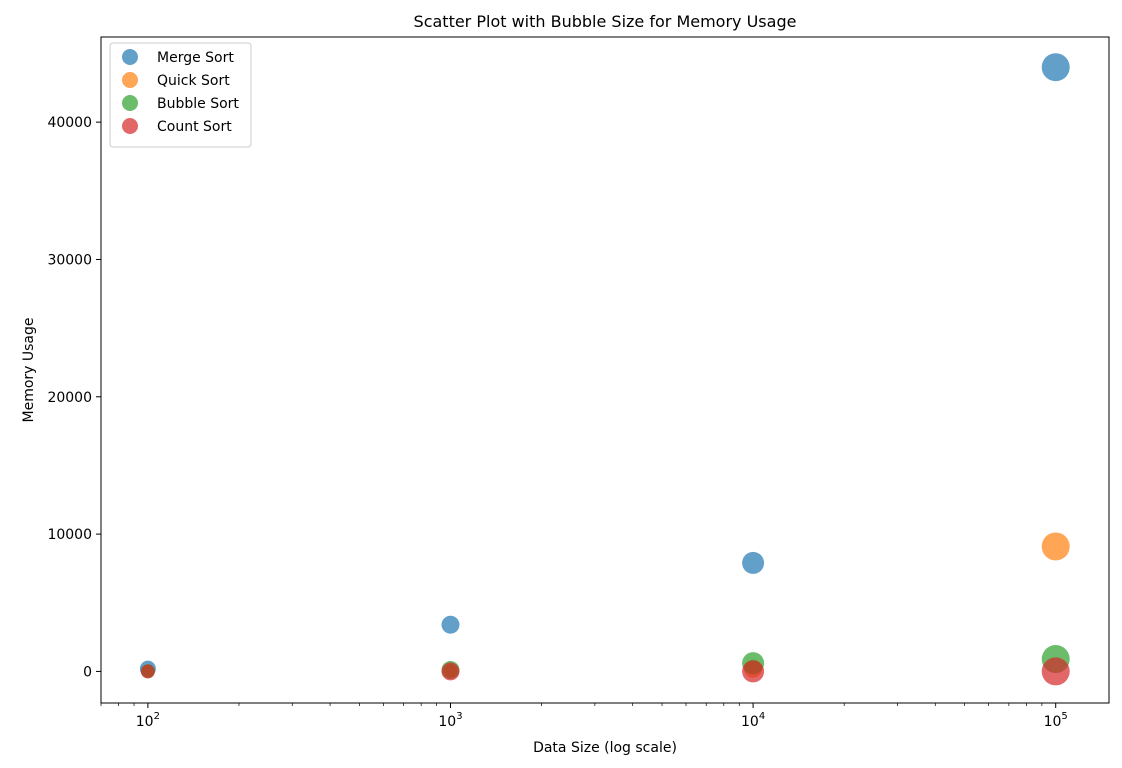 The width and height of the screenshot is (1122, 768). I want to click on y-axis-ticks: 0 10000 20000 30000 40000, so click(74, 397).